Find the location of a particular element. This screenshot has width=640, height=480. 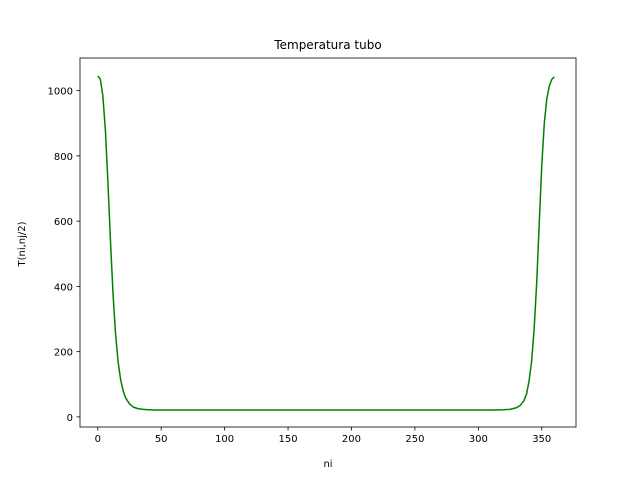

x-tick-label: 150 is located at coordinates (287, 439).